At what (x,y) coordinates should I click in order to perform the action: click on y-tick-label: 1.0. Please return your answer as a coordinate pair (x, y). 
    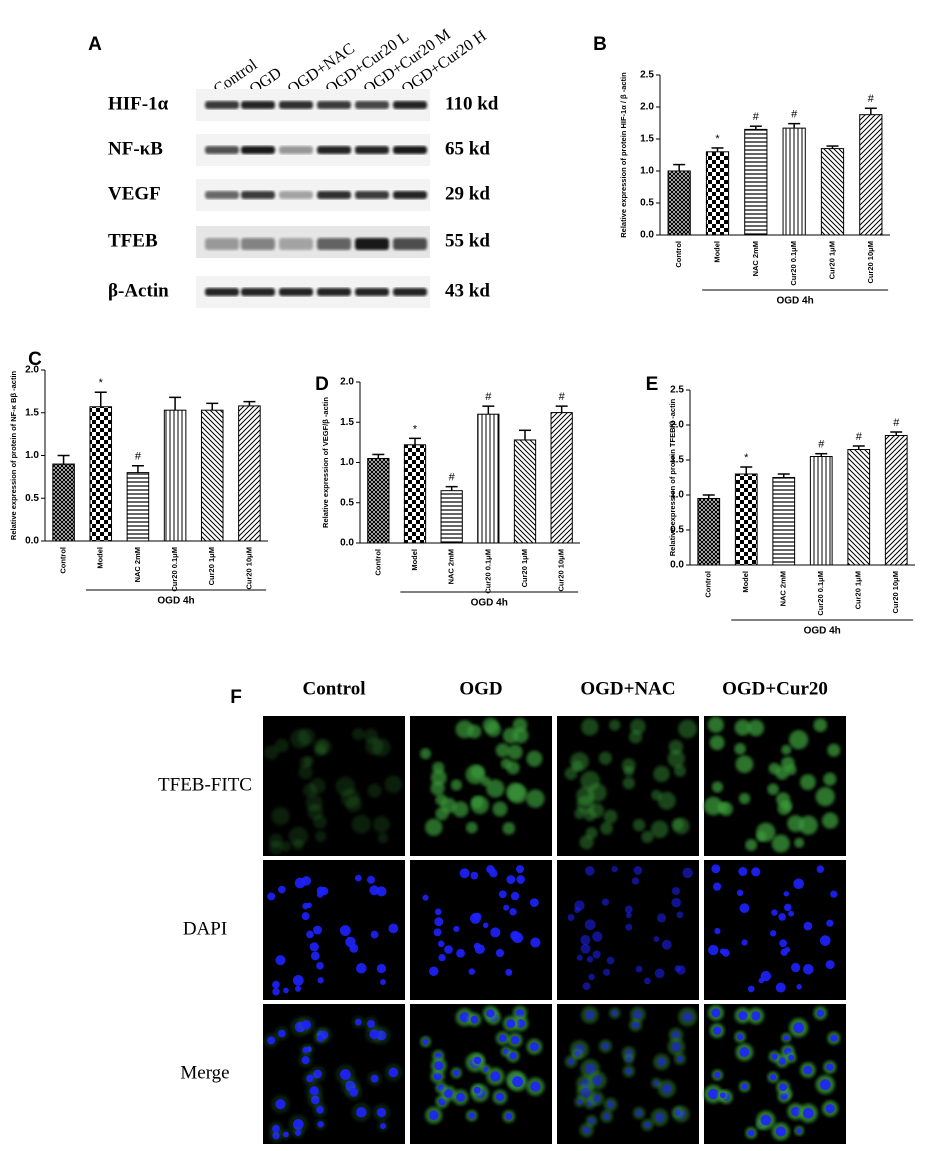
    Looking at the image, I should click on (32, 455).